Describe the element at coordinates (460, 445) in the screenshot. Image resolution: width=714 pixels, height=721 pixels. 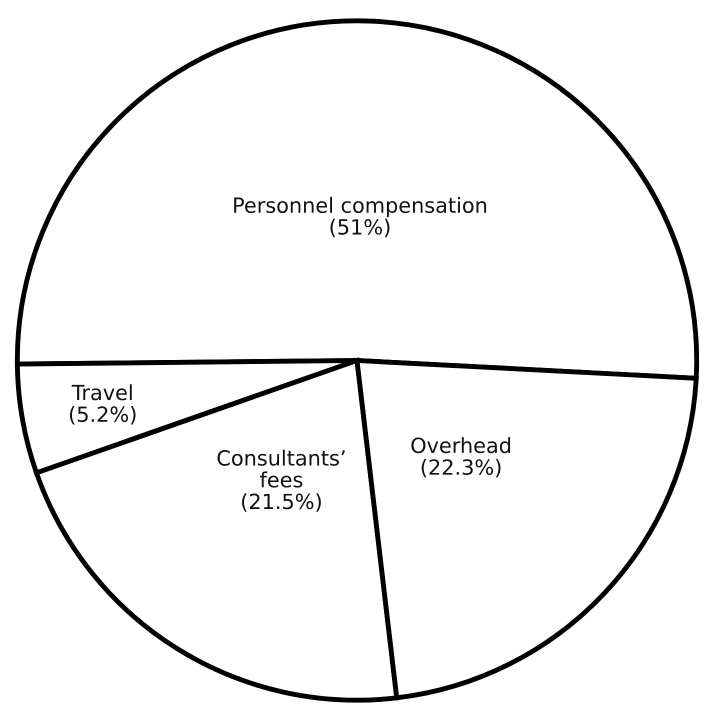
I see `slice-label: Overhead` at that location.